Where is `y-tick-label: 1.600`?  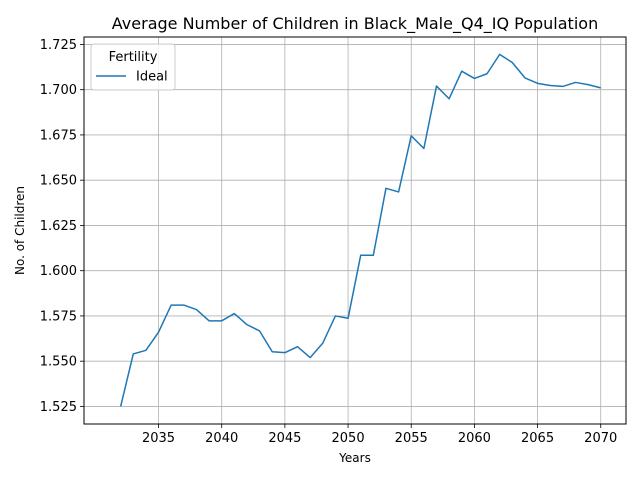
y-tick-label: 1.600 is located at coordinates (58, 271).